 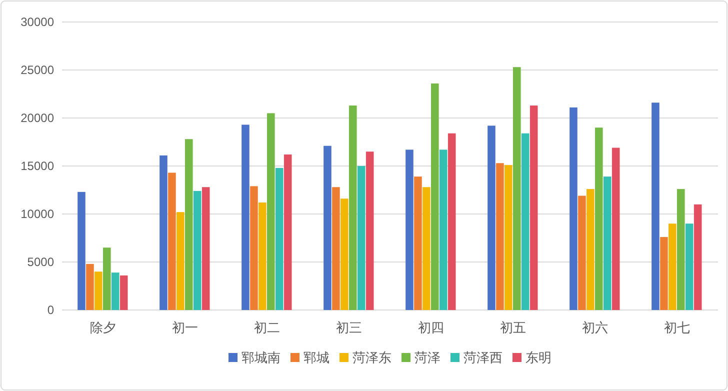 What do you see at coordinates (427, 357) in the screenshot?
I see `legend-label: 菏泽` at bounding box center [427, 357].